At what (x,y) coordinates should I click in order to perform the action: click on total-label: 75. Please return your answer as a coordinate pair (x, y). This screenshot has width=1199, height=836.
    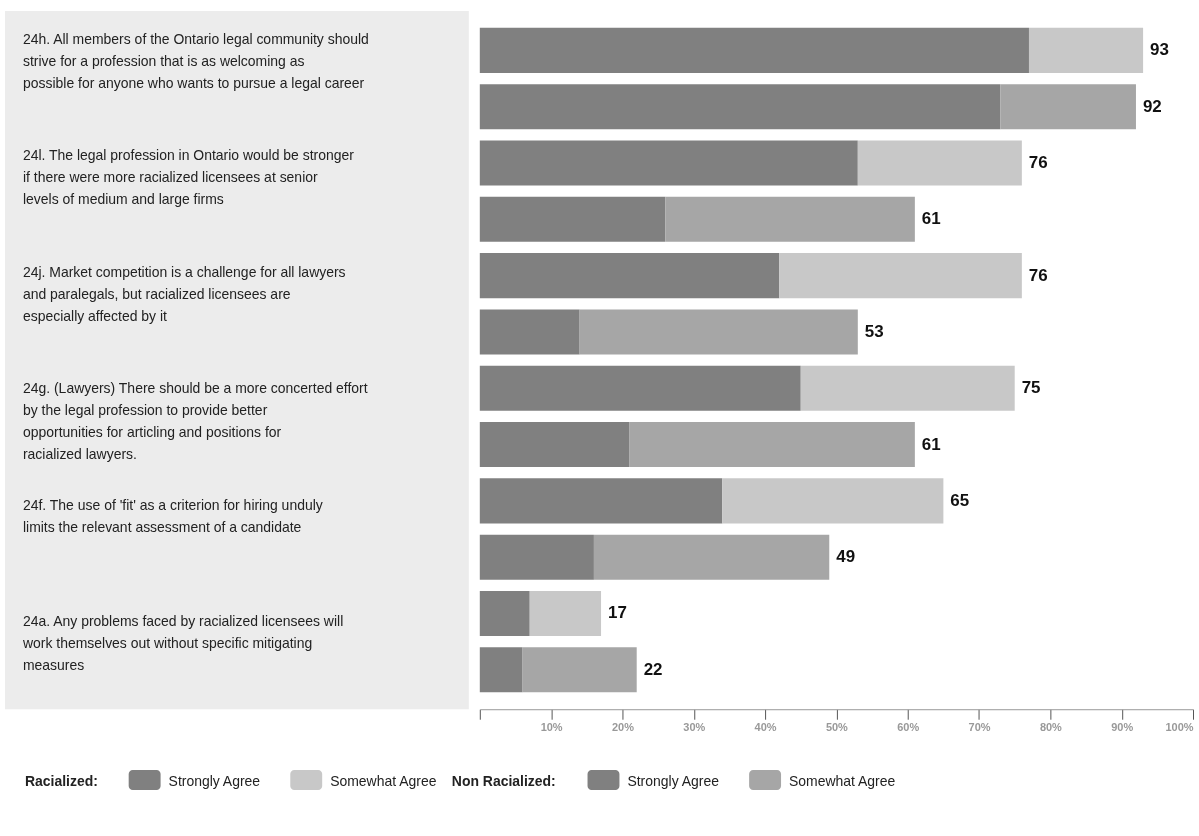
    Looking at the image, I should click on (1031, 388).